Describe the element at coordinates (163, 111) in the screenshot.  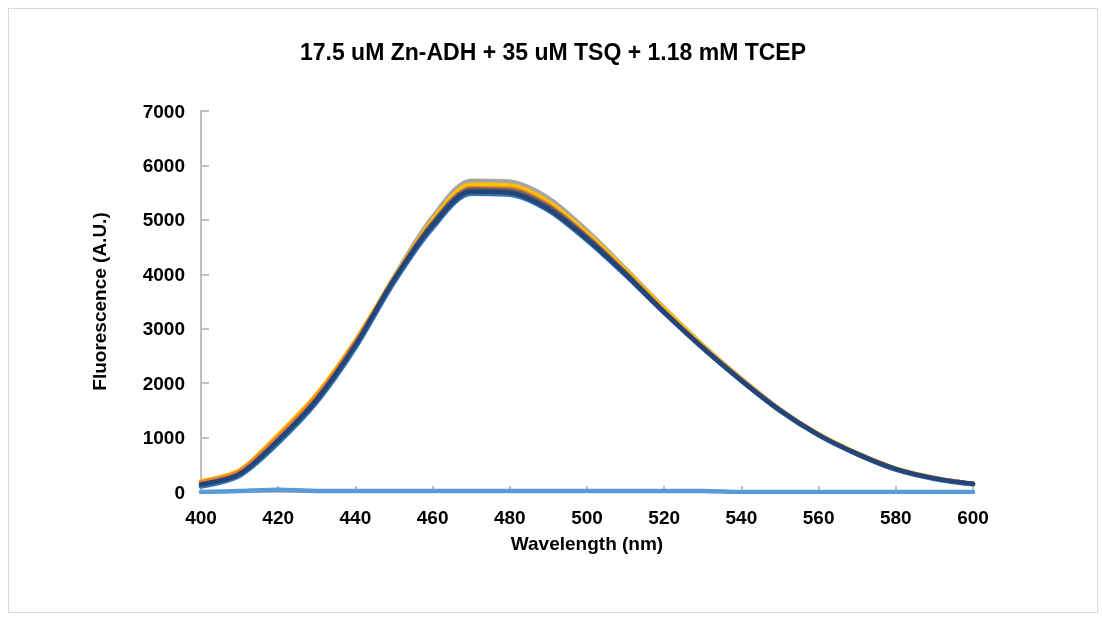
I see `y-tick-label: 7000` at that location.